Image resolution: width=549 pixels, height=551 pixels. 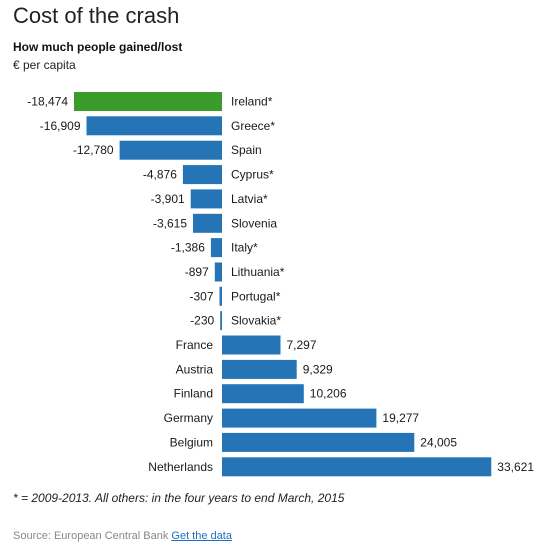 What do you see at coordinates (207, 223) in the screenshot?
I see `bar-slovenia` at bounding box center [207, 223].